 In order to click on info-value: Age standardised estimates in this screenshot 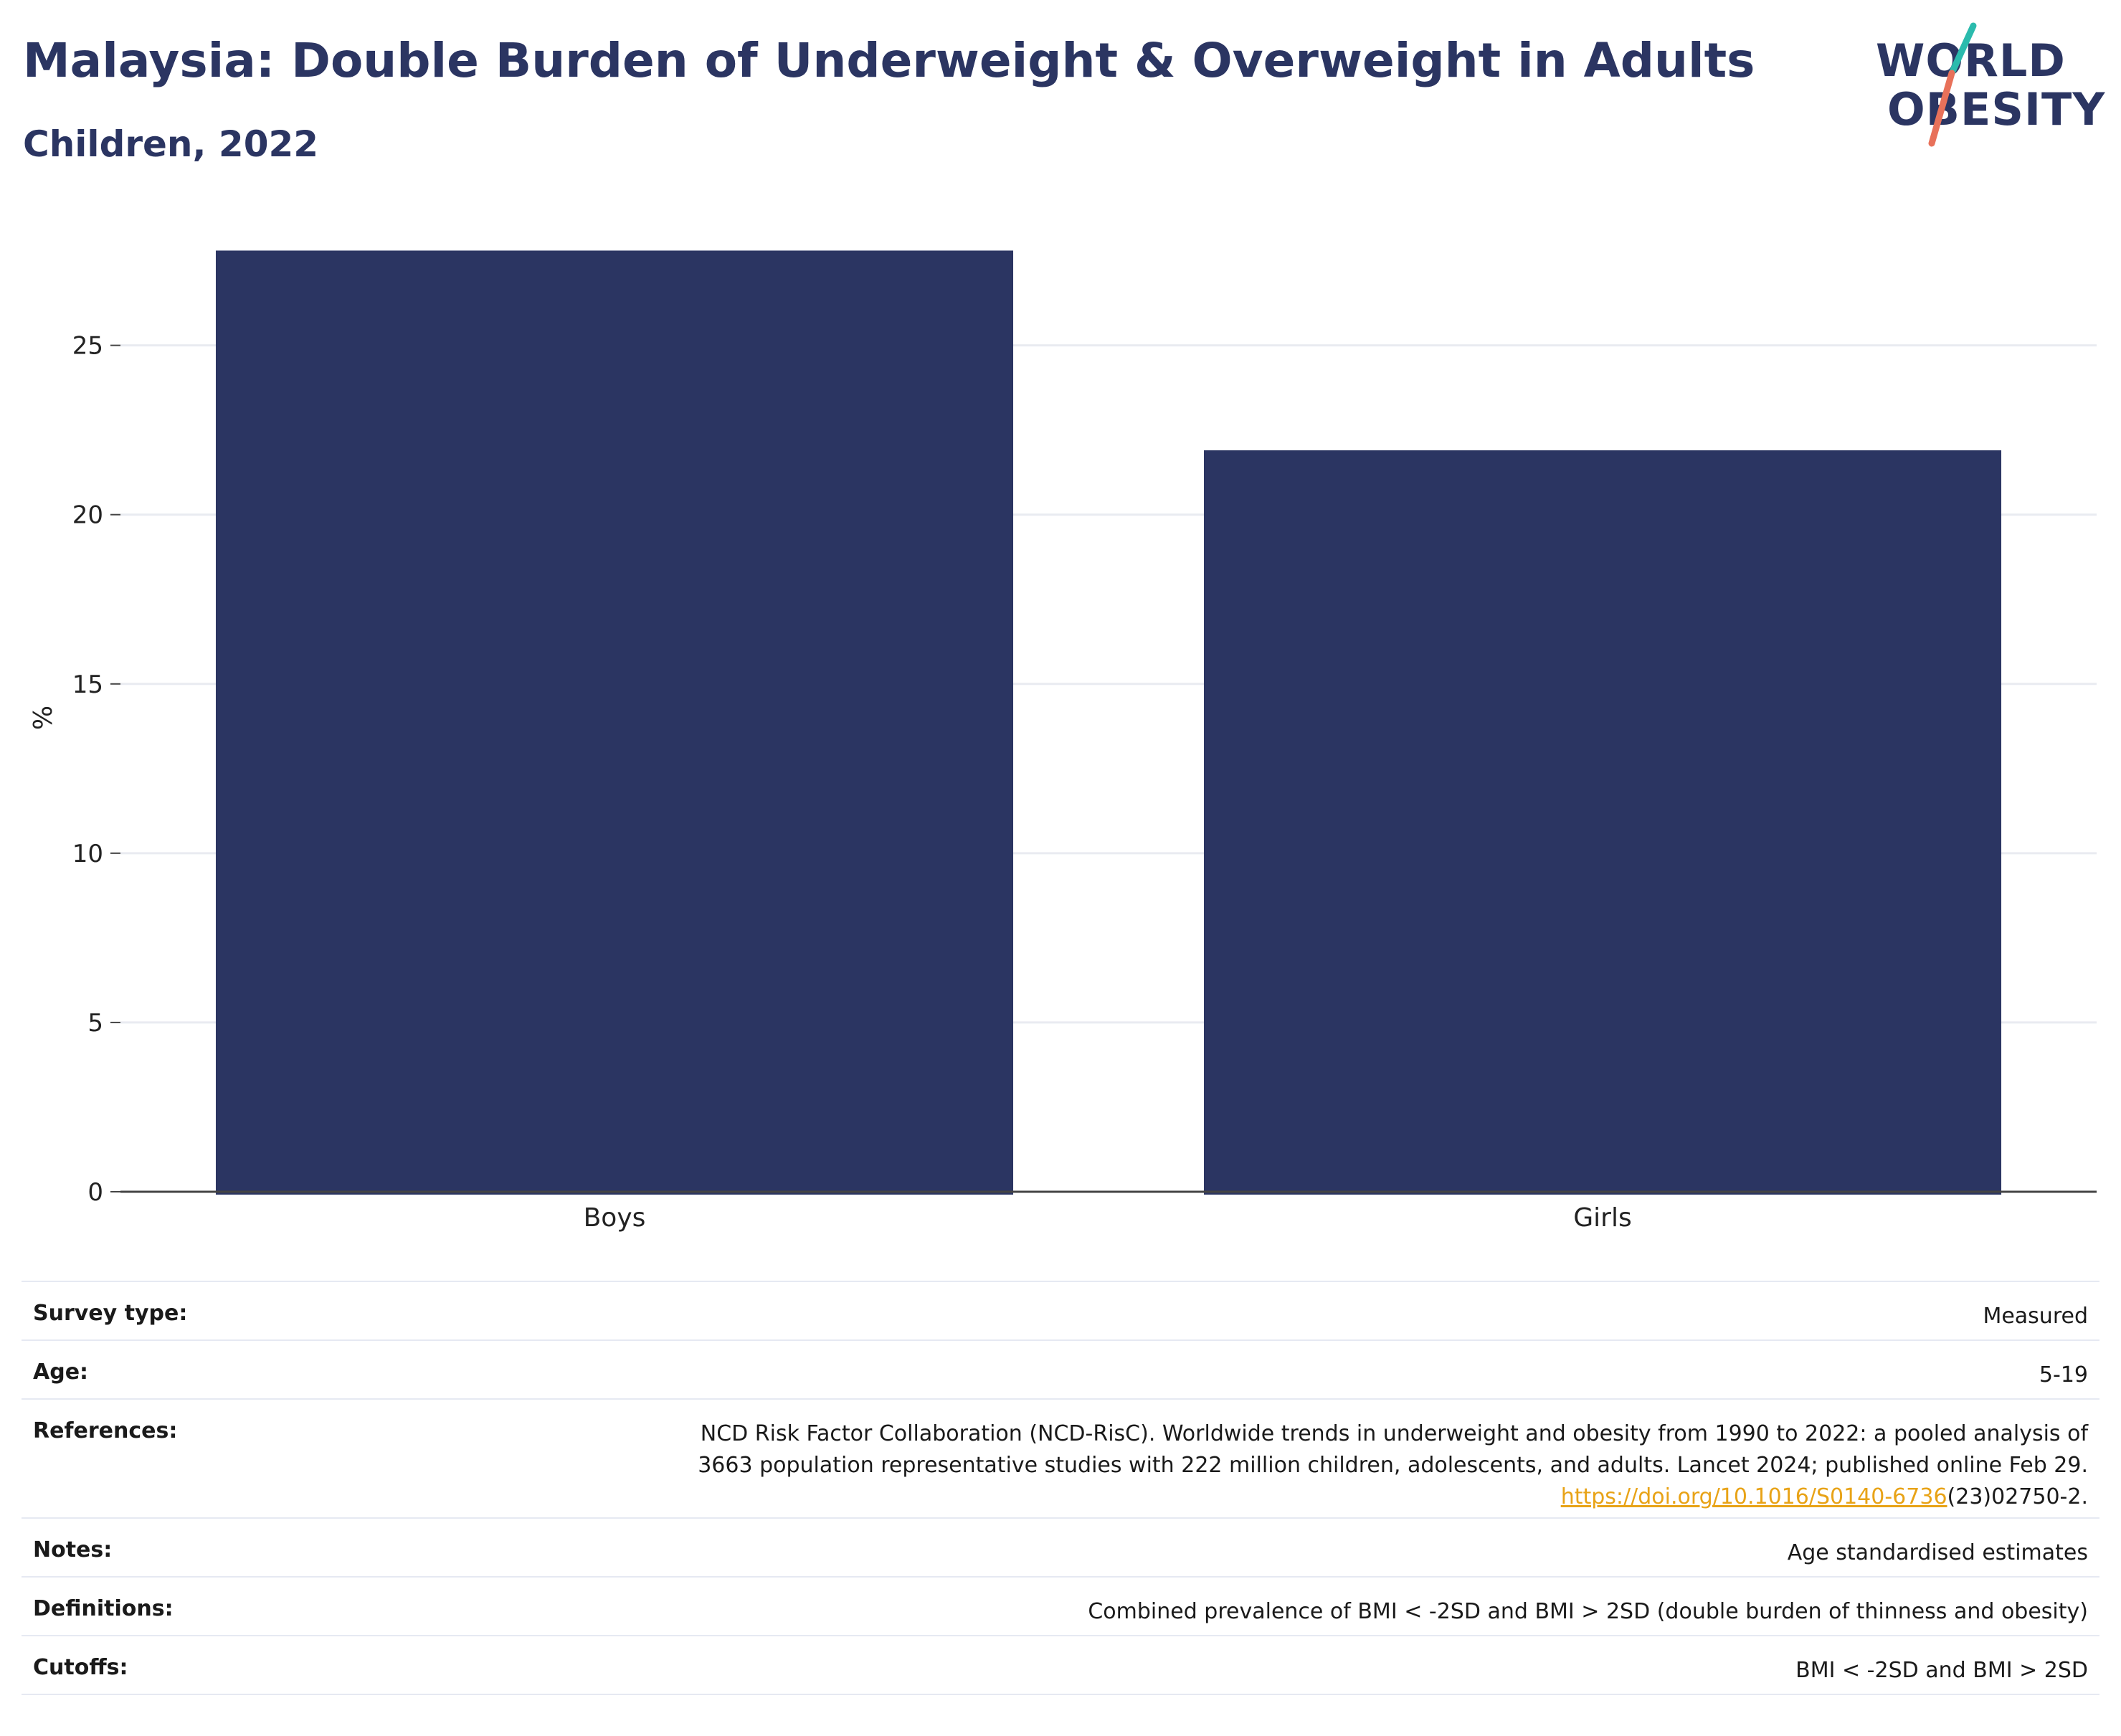, I will do `click(1937, 1552)`.